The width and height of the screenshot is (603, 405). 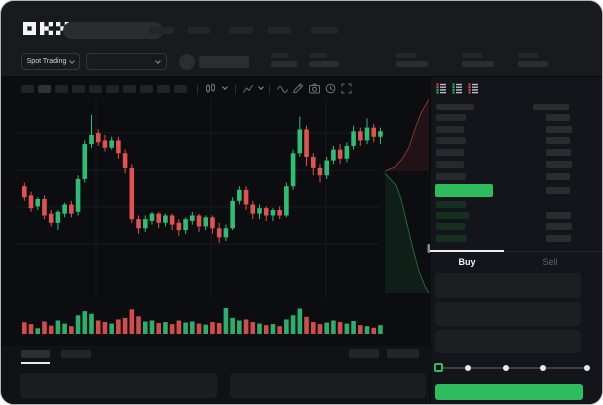 What do you see at coordinates (464, 190) in the screenshot?
I see `orderbook-last-price` at bounding box center [464, 190].